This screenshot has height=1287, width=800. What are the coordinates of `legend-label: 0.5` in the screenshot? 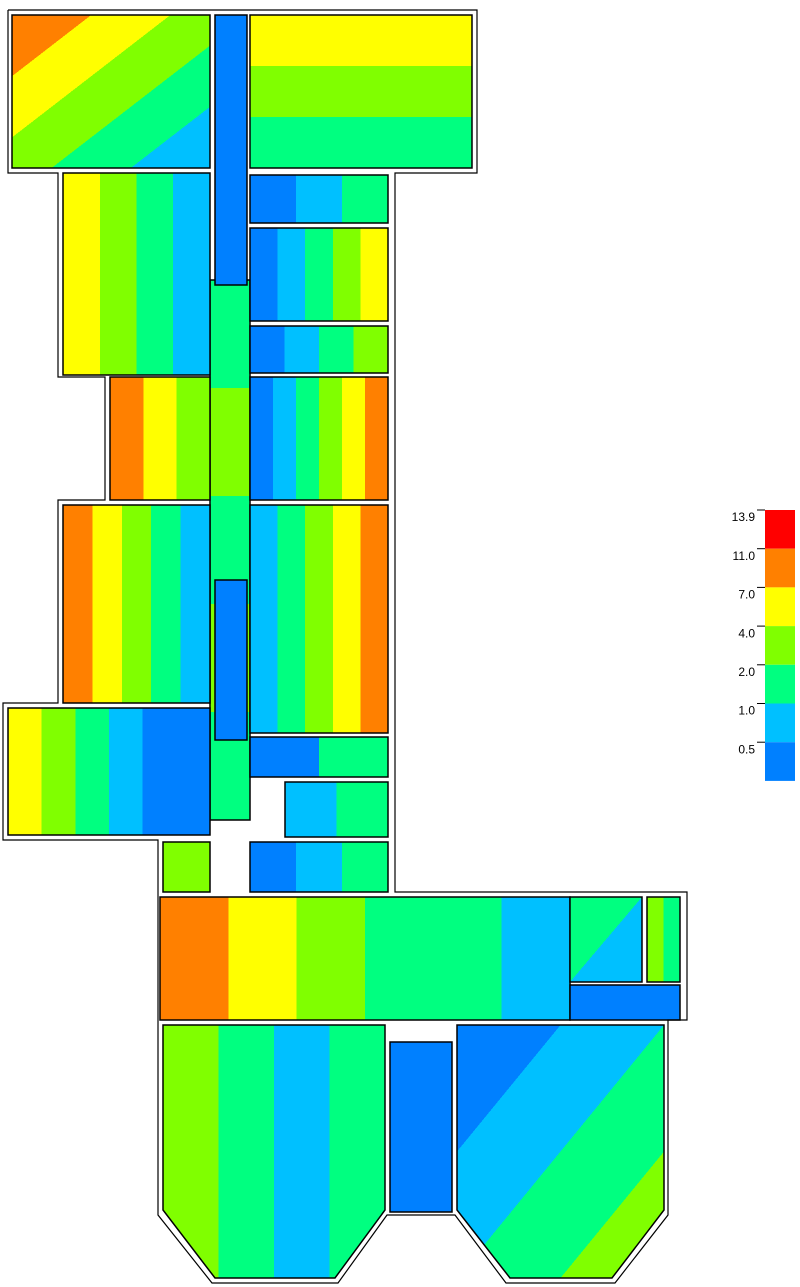 It's located at (746, 749).